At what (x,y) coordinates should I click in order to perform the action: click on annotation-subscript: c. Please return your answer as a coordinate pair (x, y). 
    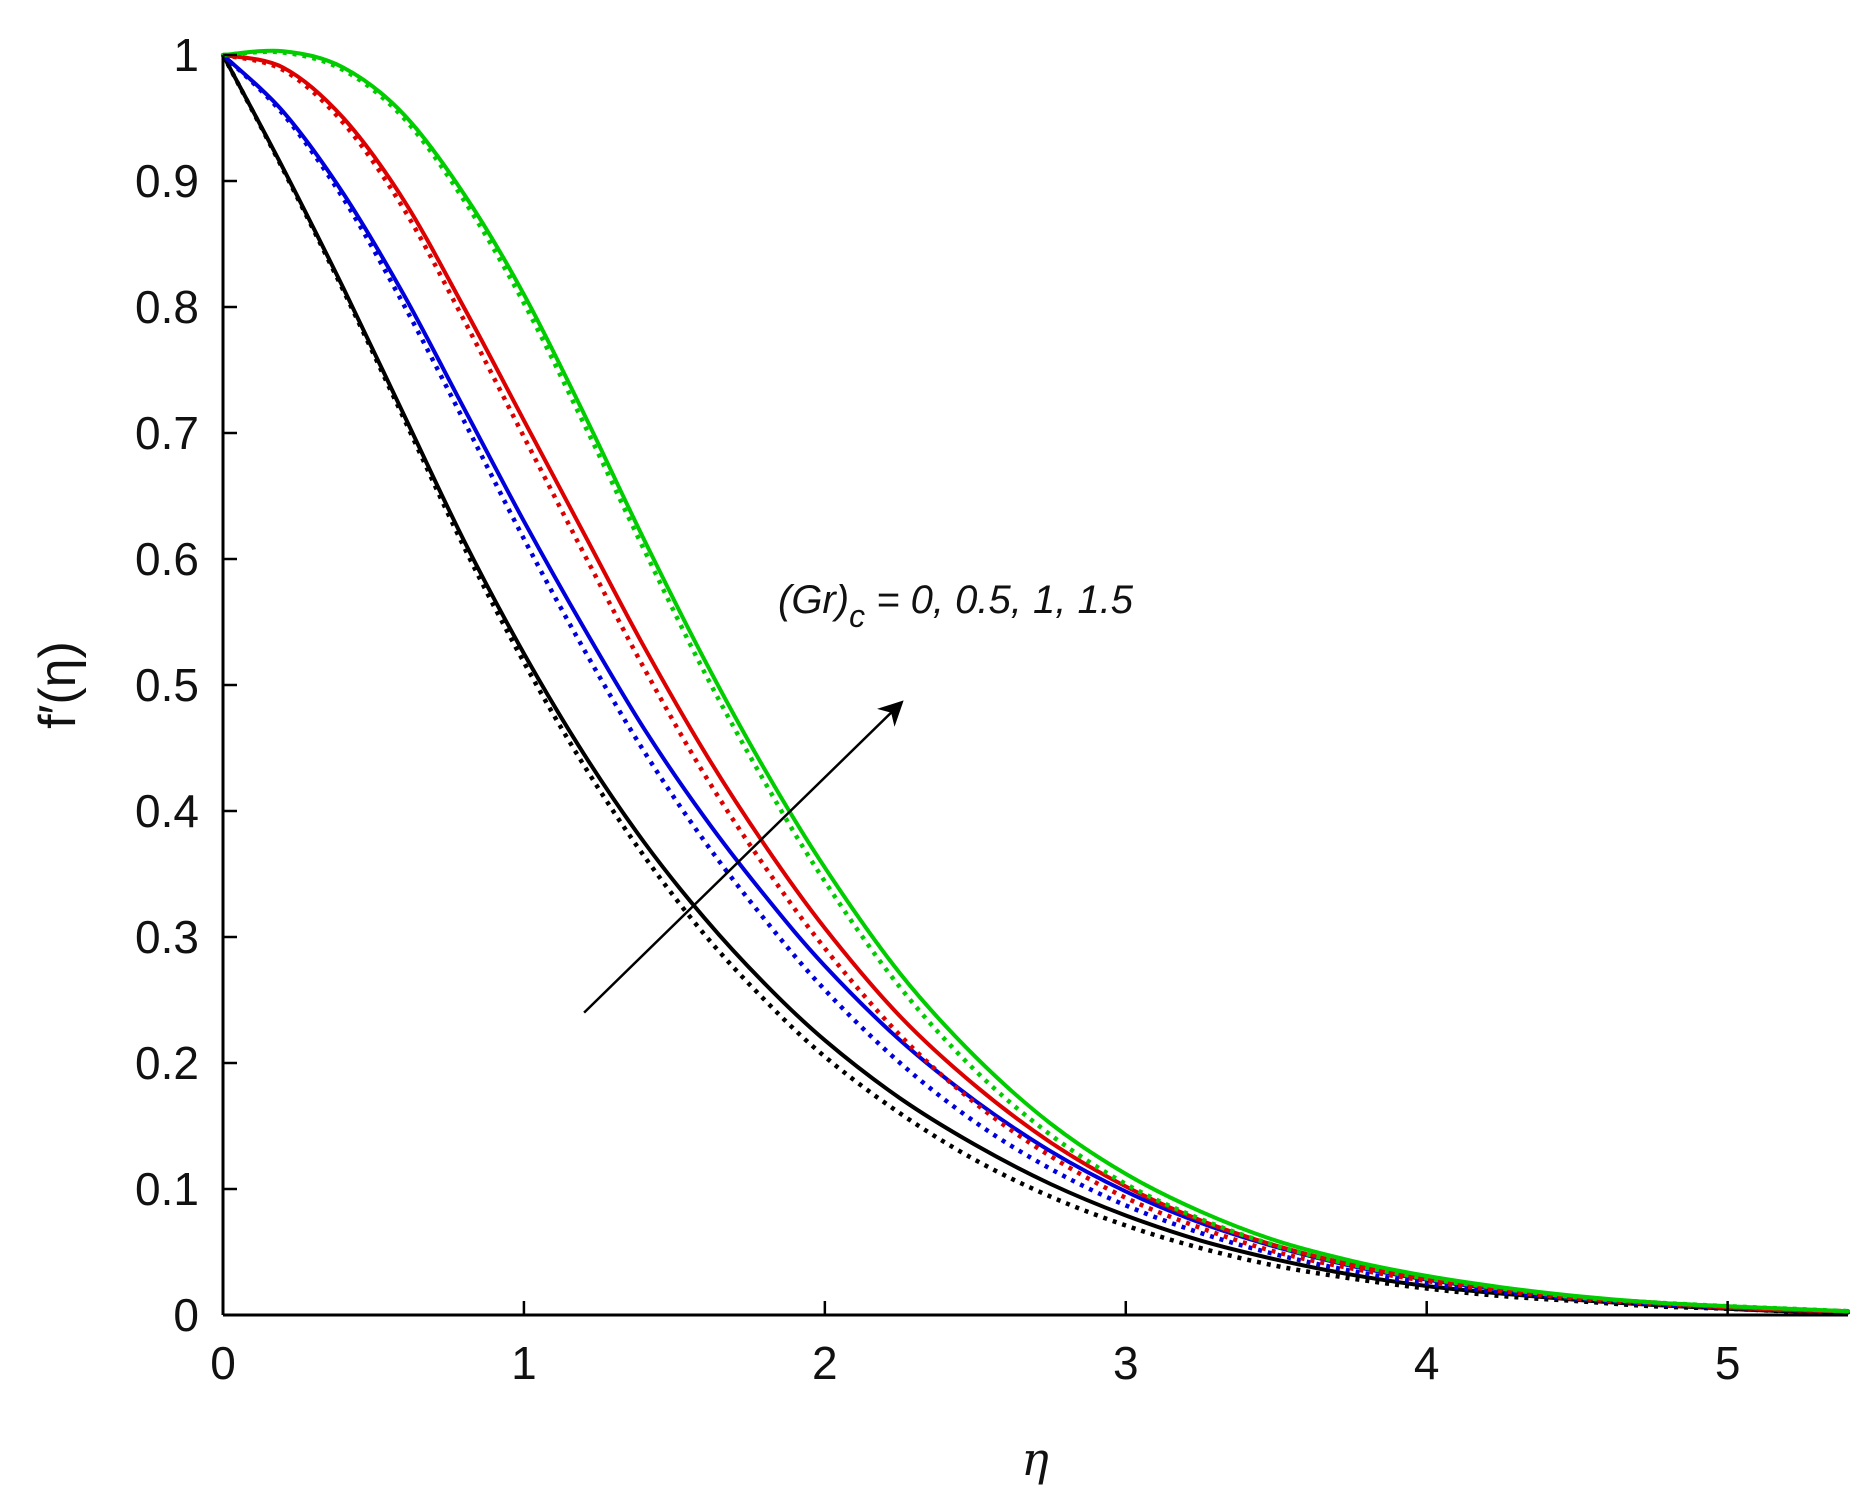
    Looking at the image, I should click on (857, 616).